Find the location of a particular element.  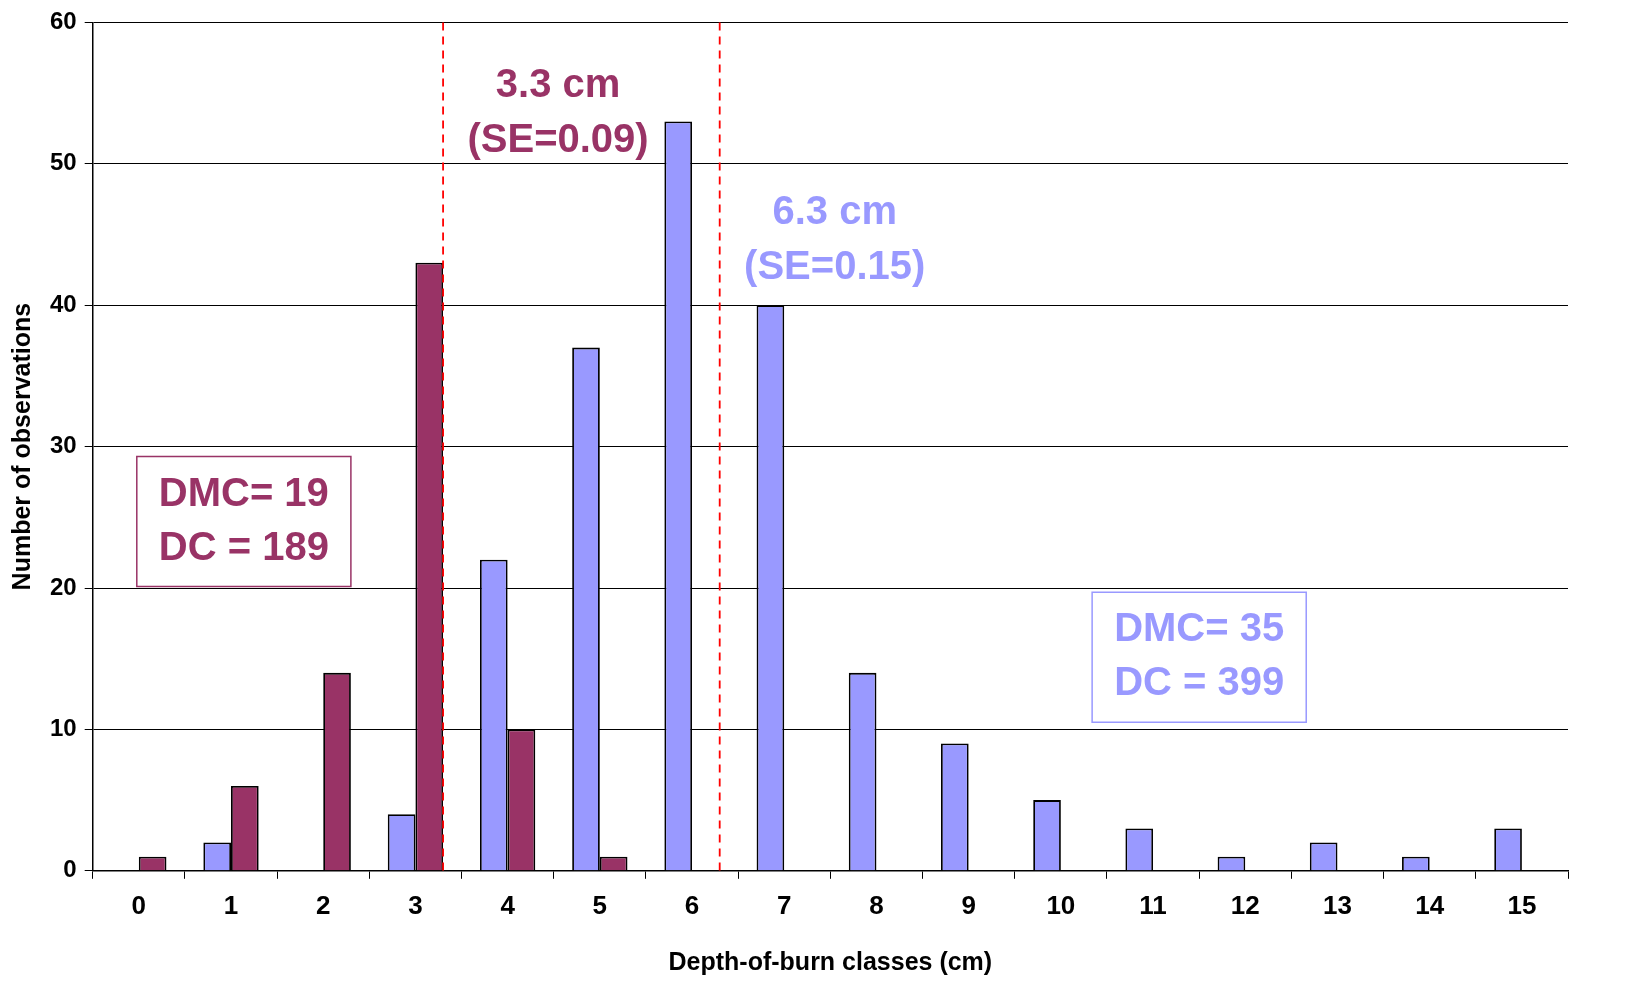

y-axis-title: Number of observations is located at coordinates (20, 446).